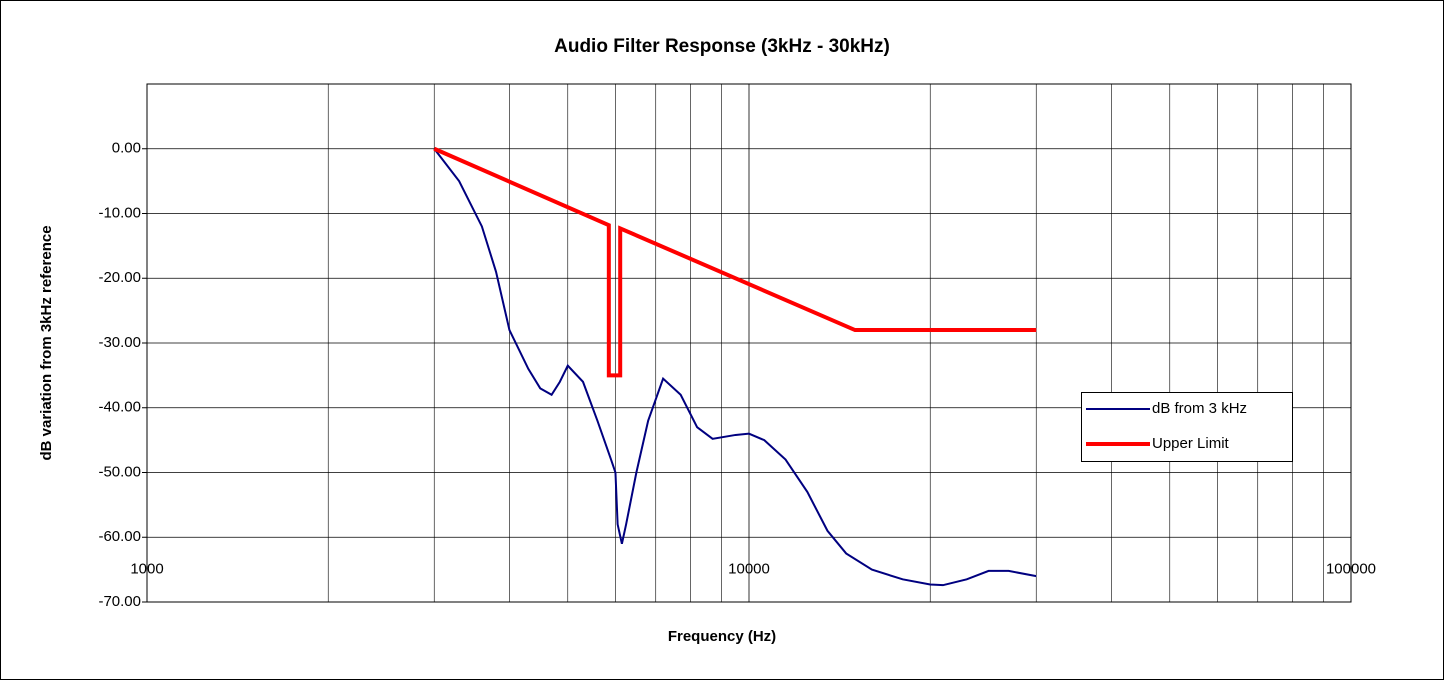 The width and height of the screenshot is (1445, 681). What do you see at coordinates (1191, 443) in the screenshot?
I see `legend-label: Upper Limit` at bounding box center [1191, 443].